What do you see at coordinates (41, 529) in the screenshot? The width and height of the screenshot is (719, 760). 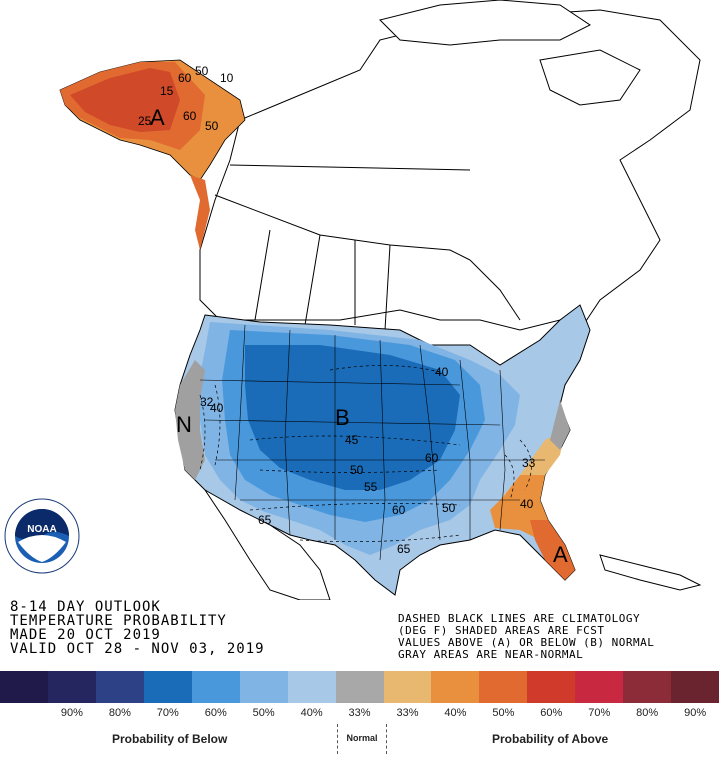 I see `noaa-logo-text: NOAA` at bounding box center [41, 529].